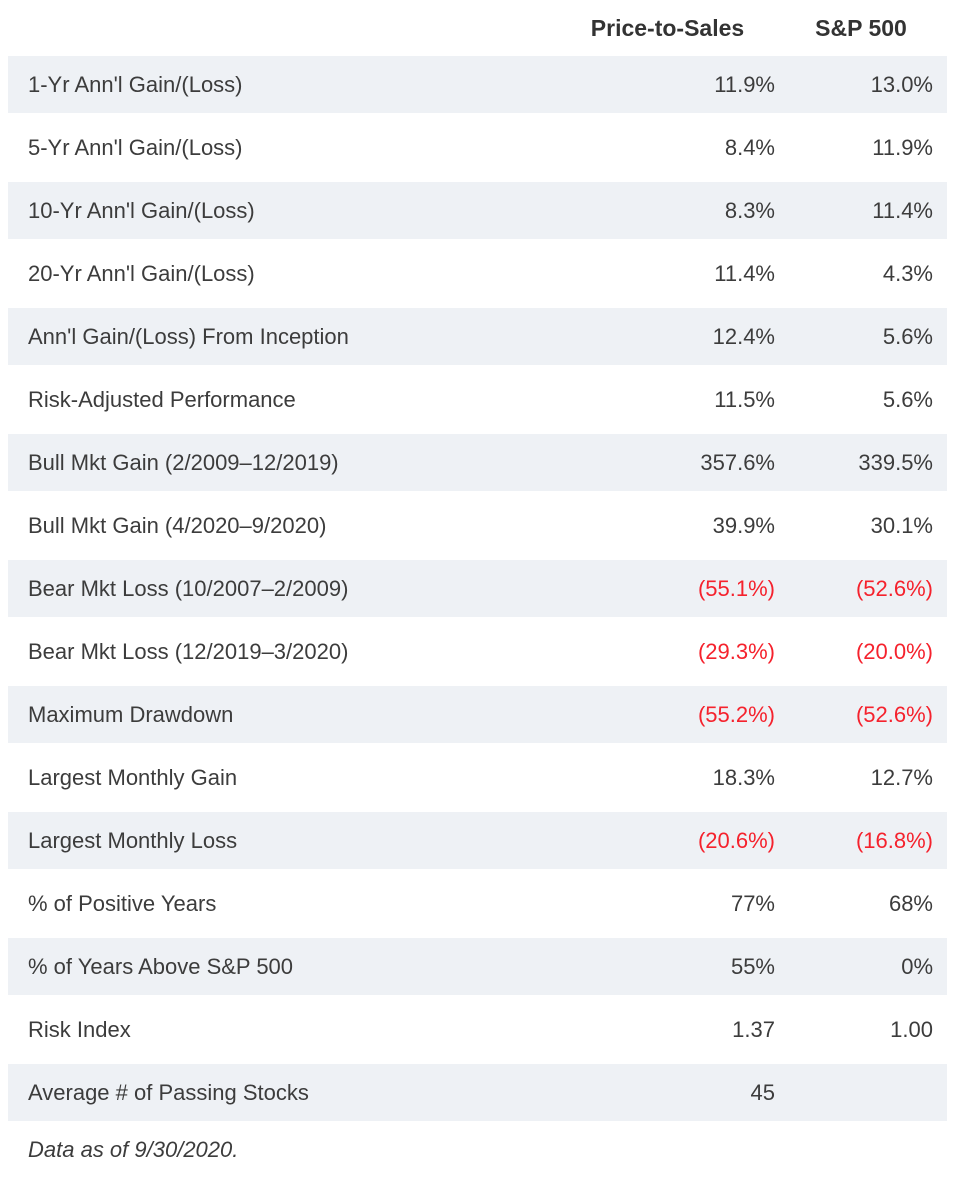  Describe the element at coordinates (177, 525) in the screenshot. I see `metric-label: Bull Mkt Gain (4/2020–9/2020)` at that location.